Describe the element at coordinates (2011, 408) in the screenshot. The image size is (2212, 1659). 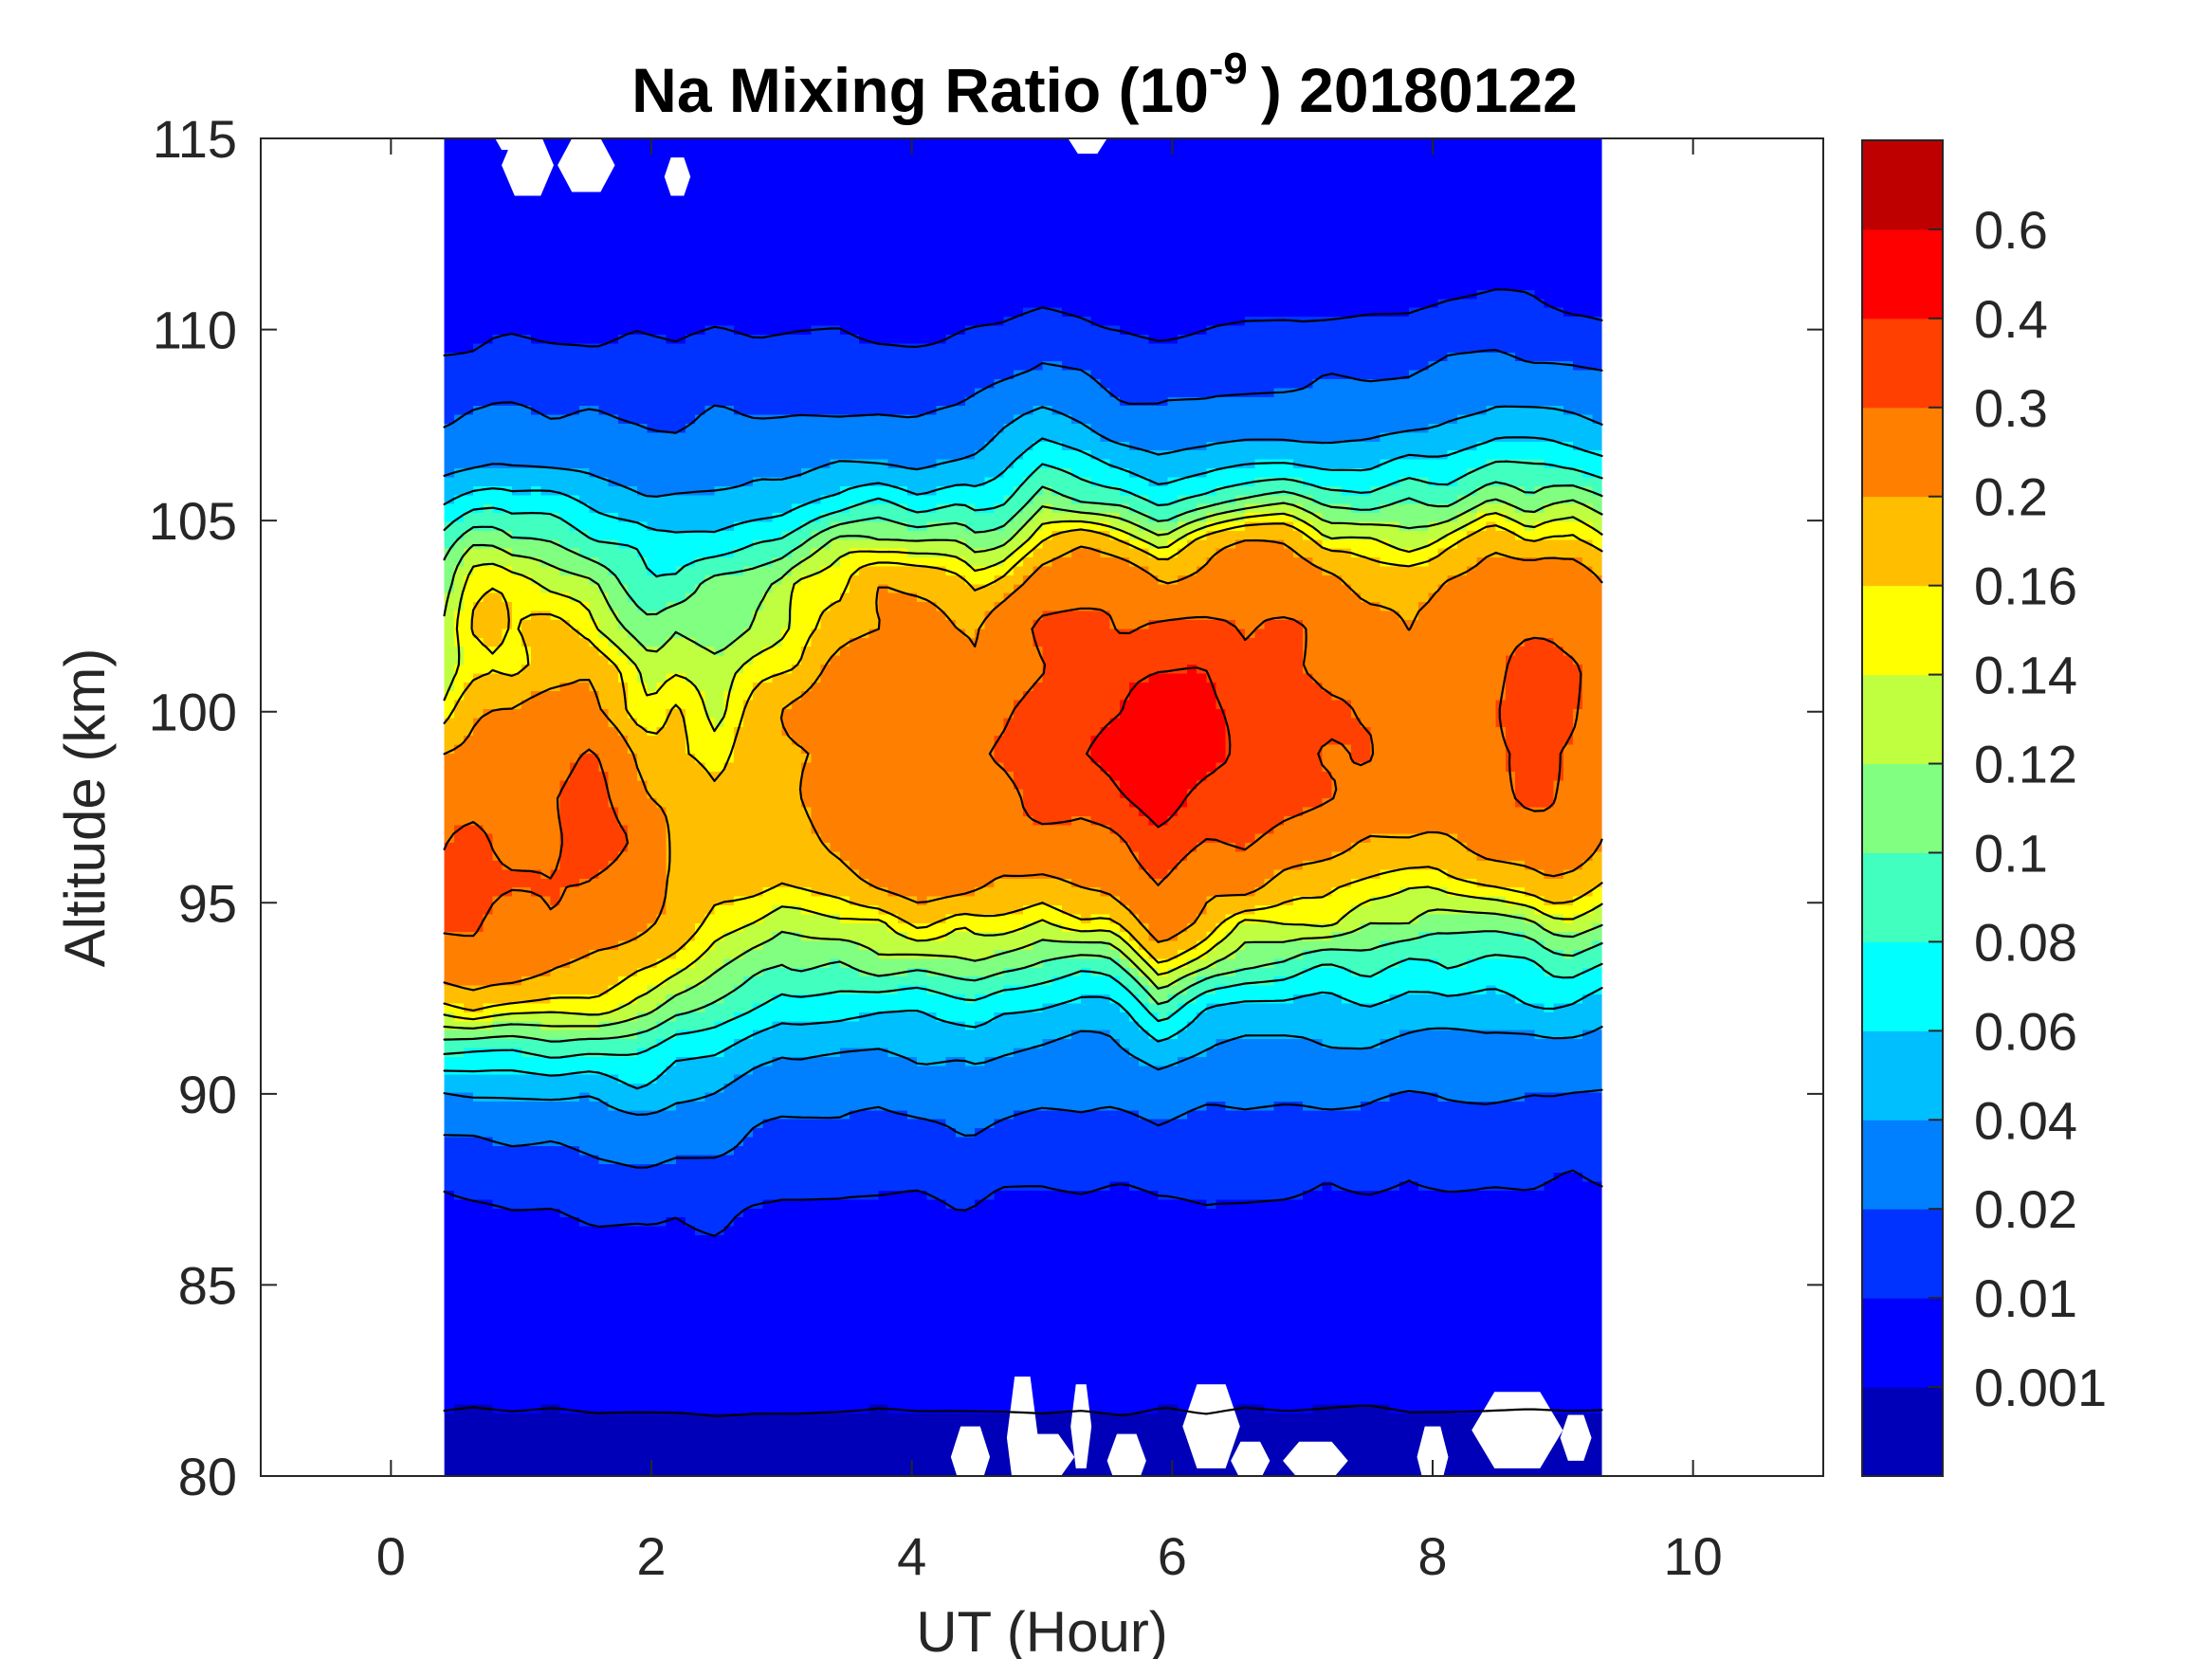
I see `colorbar-tick-label: 0.3` at that location.